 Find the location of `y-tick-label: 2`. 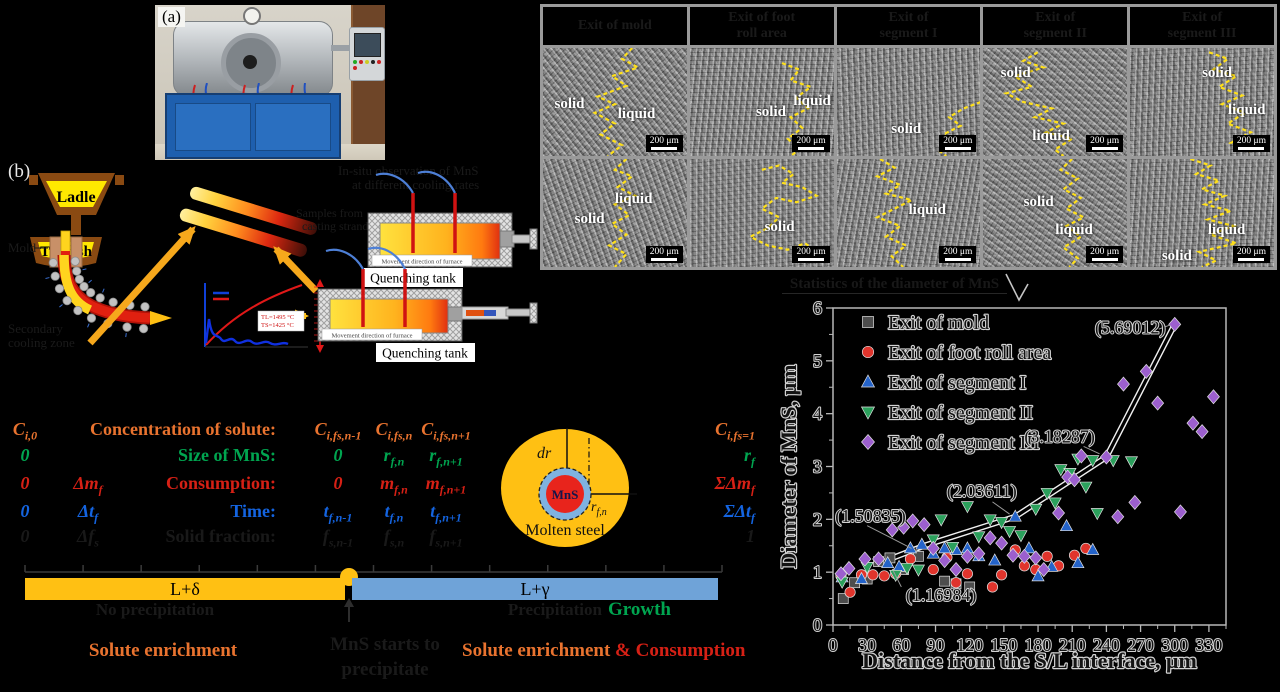

y-tick-label: 2 is located at coordinates (817, 519).